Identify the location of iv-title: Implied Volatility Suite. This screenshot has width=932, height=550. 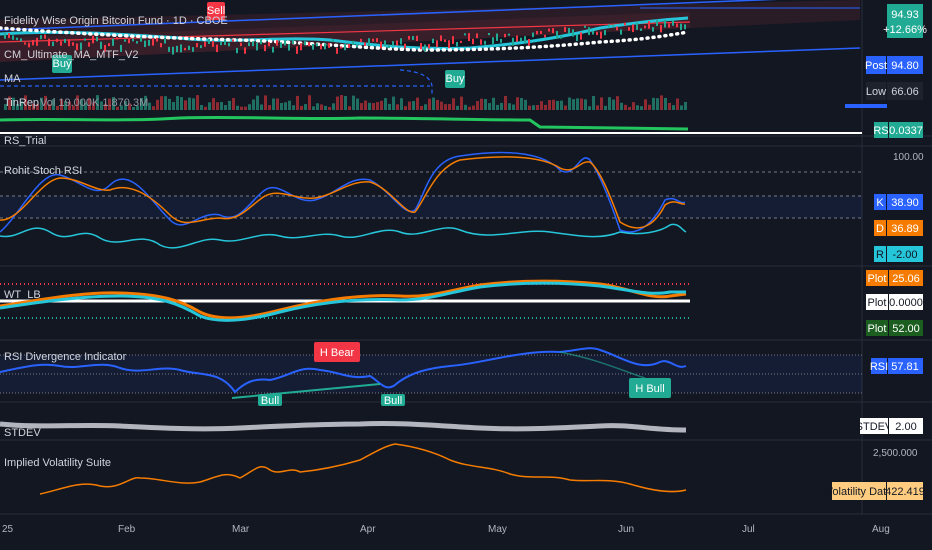
(57, 463).